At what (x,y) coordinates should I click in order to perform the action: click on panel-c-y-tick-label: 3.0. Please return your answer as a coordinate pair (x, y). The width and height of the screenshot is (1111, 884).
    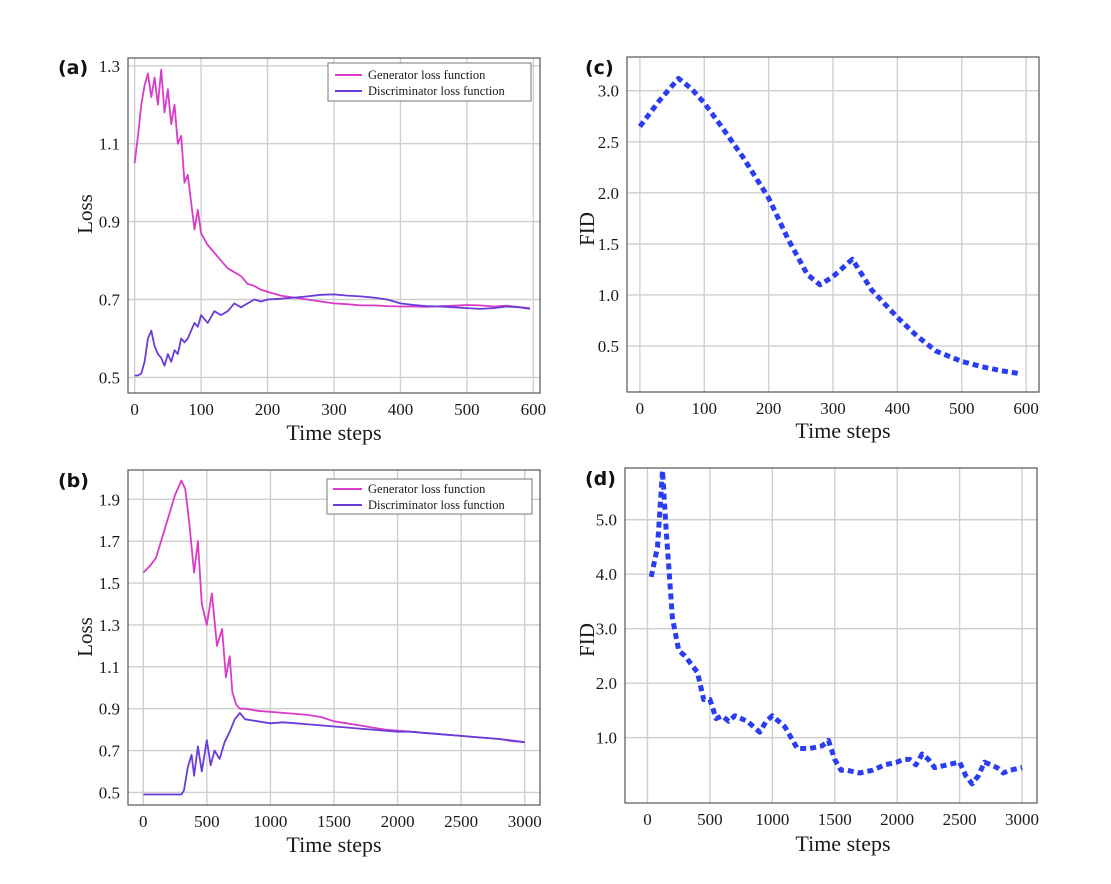
    Looking at the image, I should click on (608, 91).